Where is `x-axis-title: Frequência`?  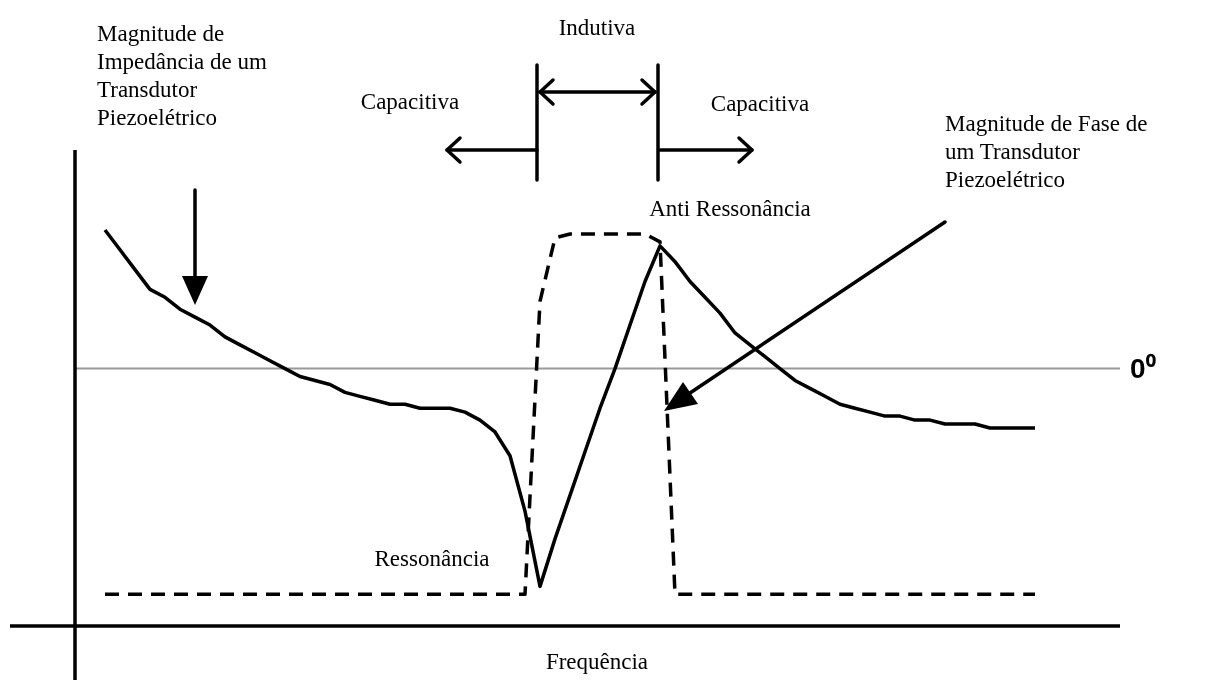 x-axis-title: Frequência is located at coordinates (597, 662).